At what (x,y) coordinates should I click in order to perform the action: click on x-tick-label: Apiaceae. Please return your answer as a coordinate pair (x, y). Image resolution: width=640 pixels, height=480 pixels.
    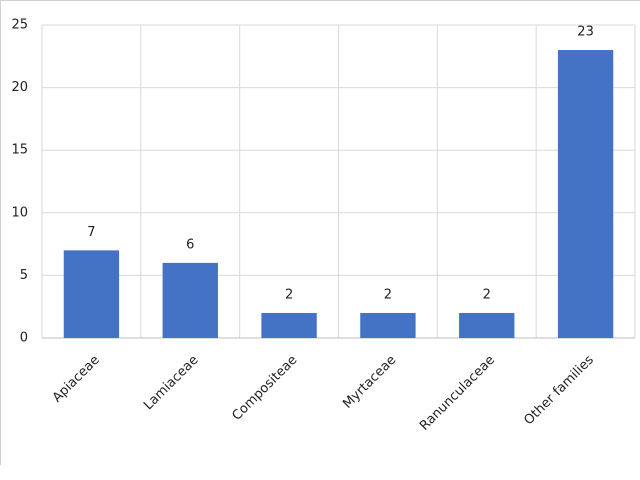
    Looking at the image, I should click on (76, 379).